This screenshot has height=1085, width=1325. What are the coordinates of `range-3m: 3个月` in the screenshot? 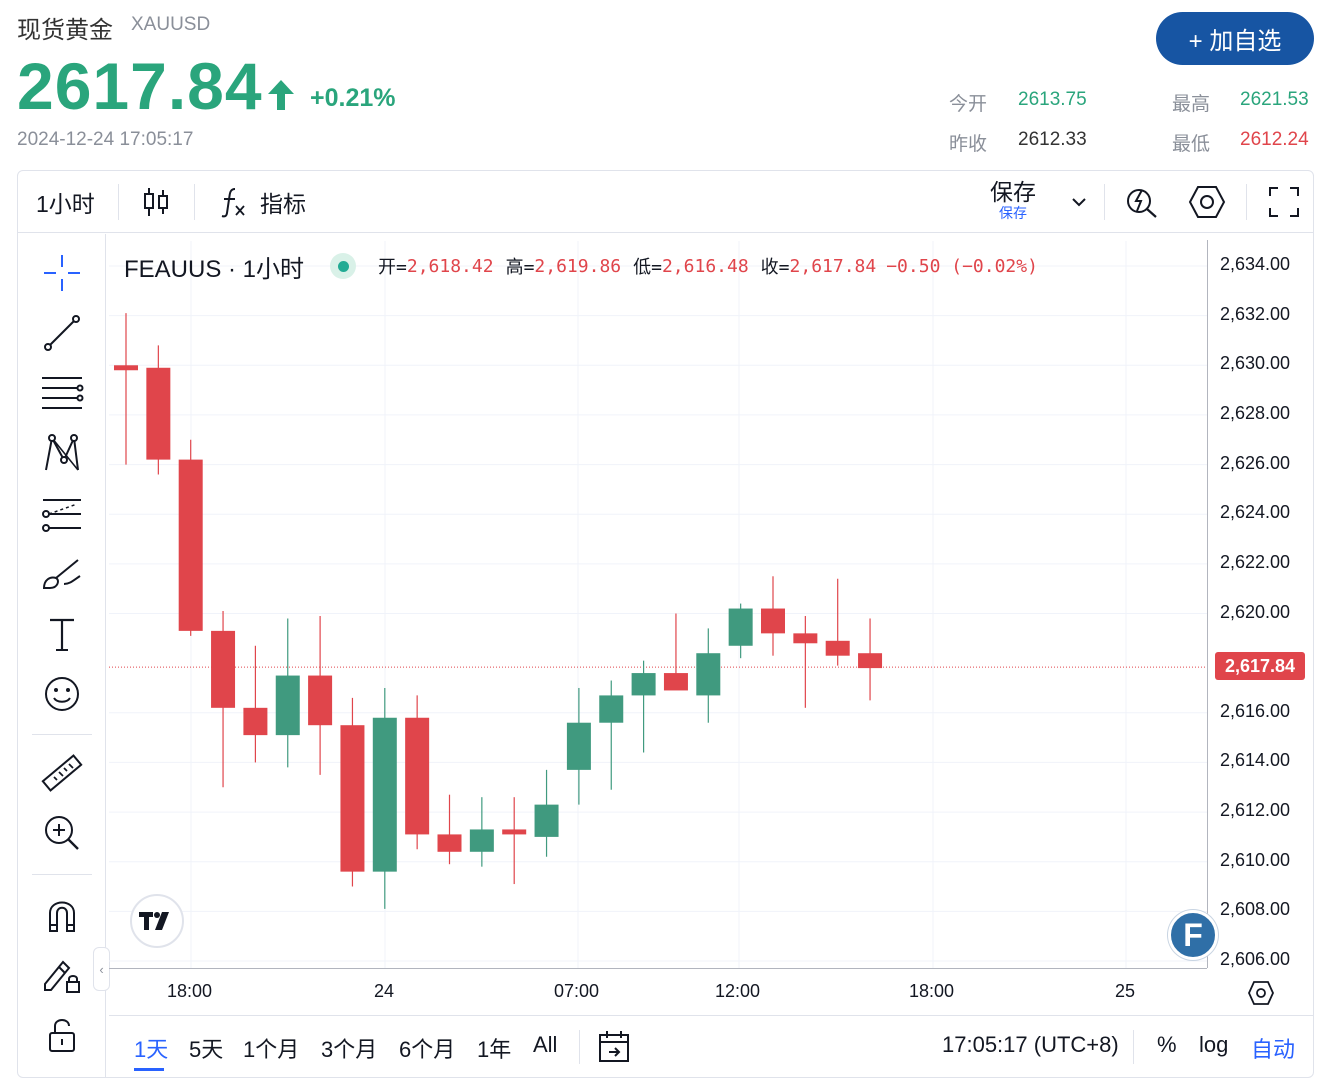 It's located at (349, 1049).